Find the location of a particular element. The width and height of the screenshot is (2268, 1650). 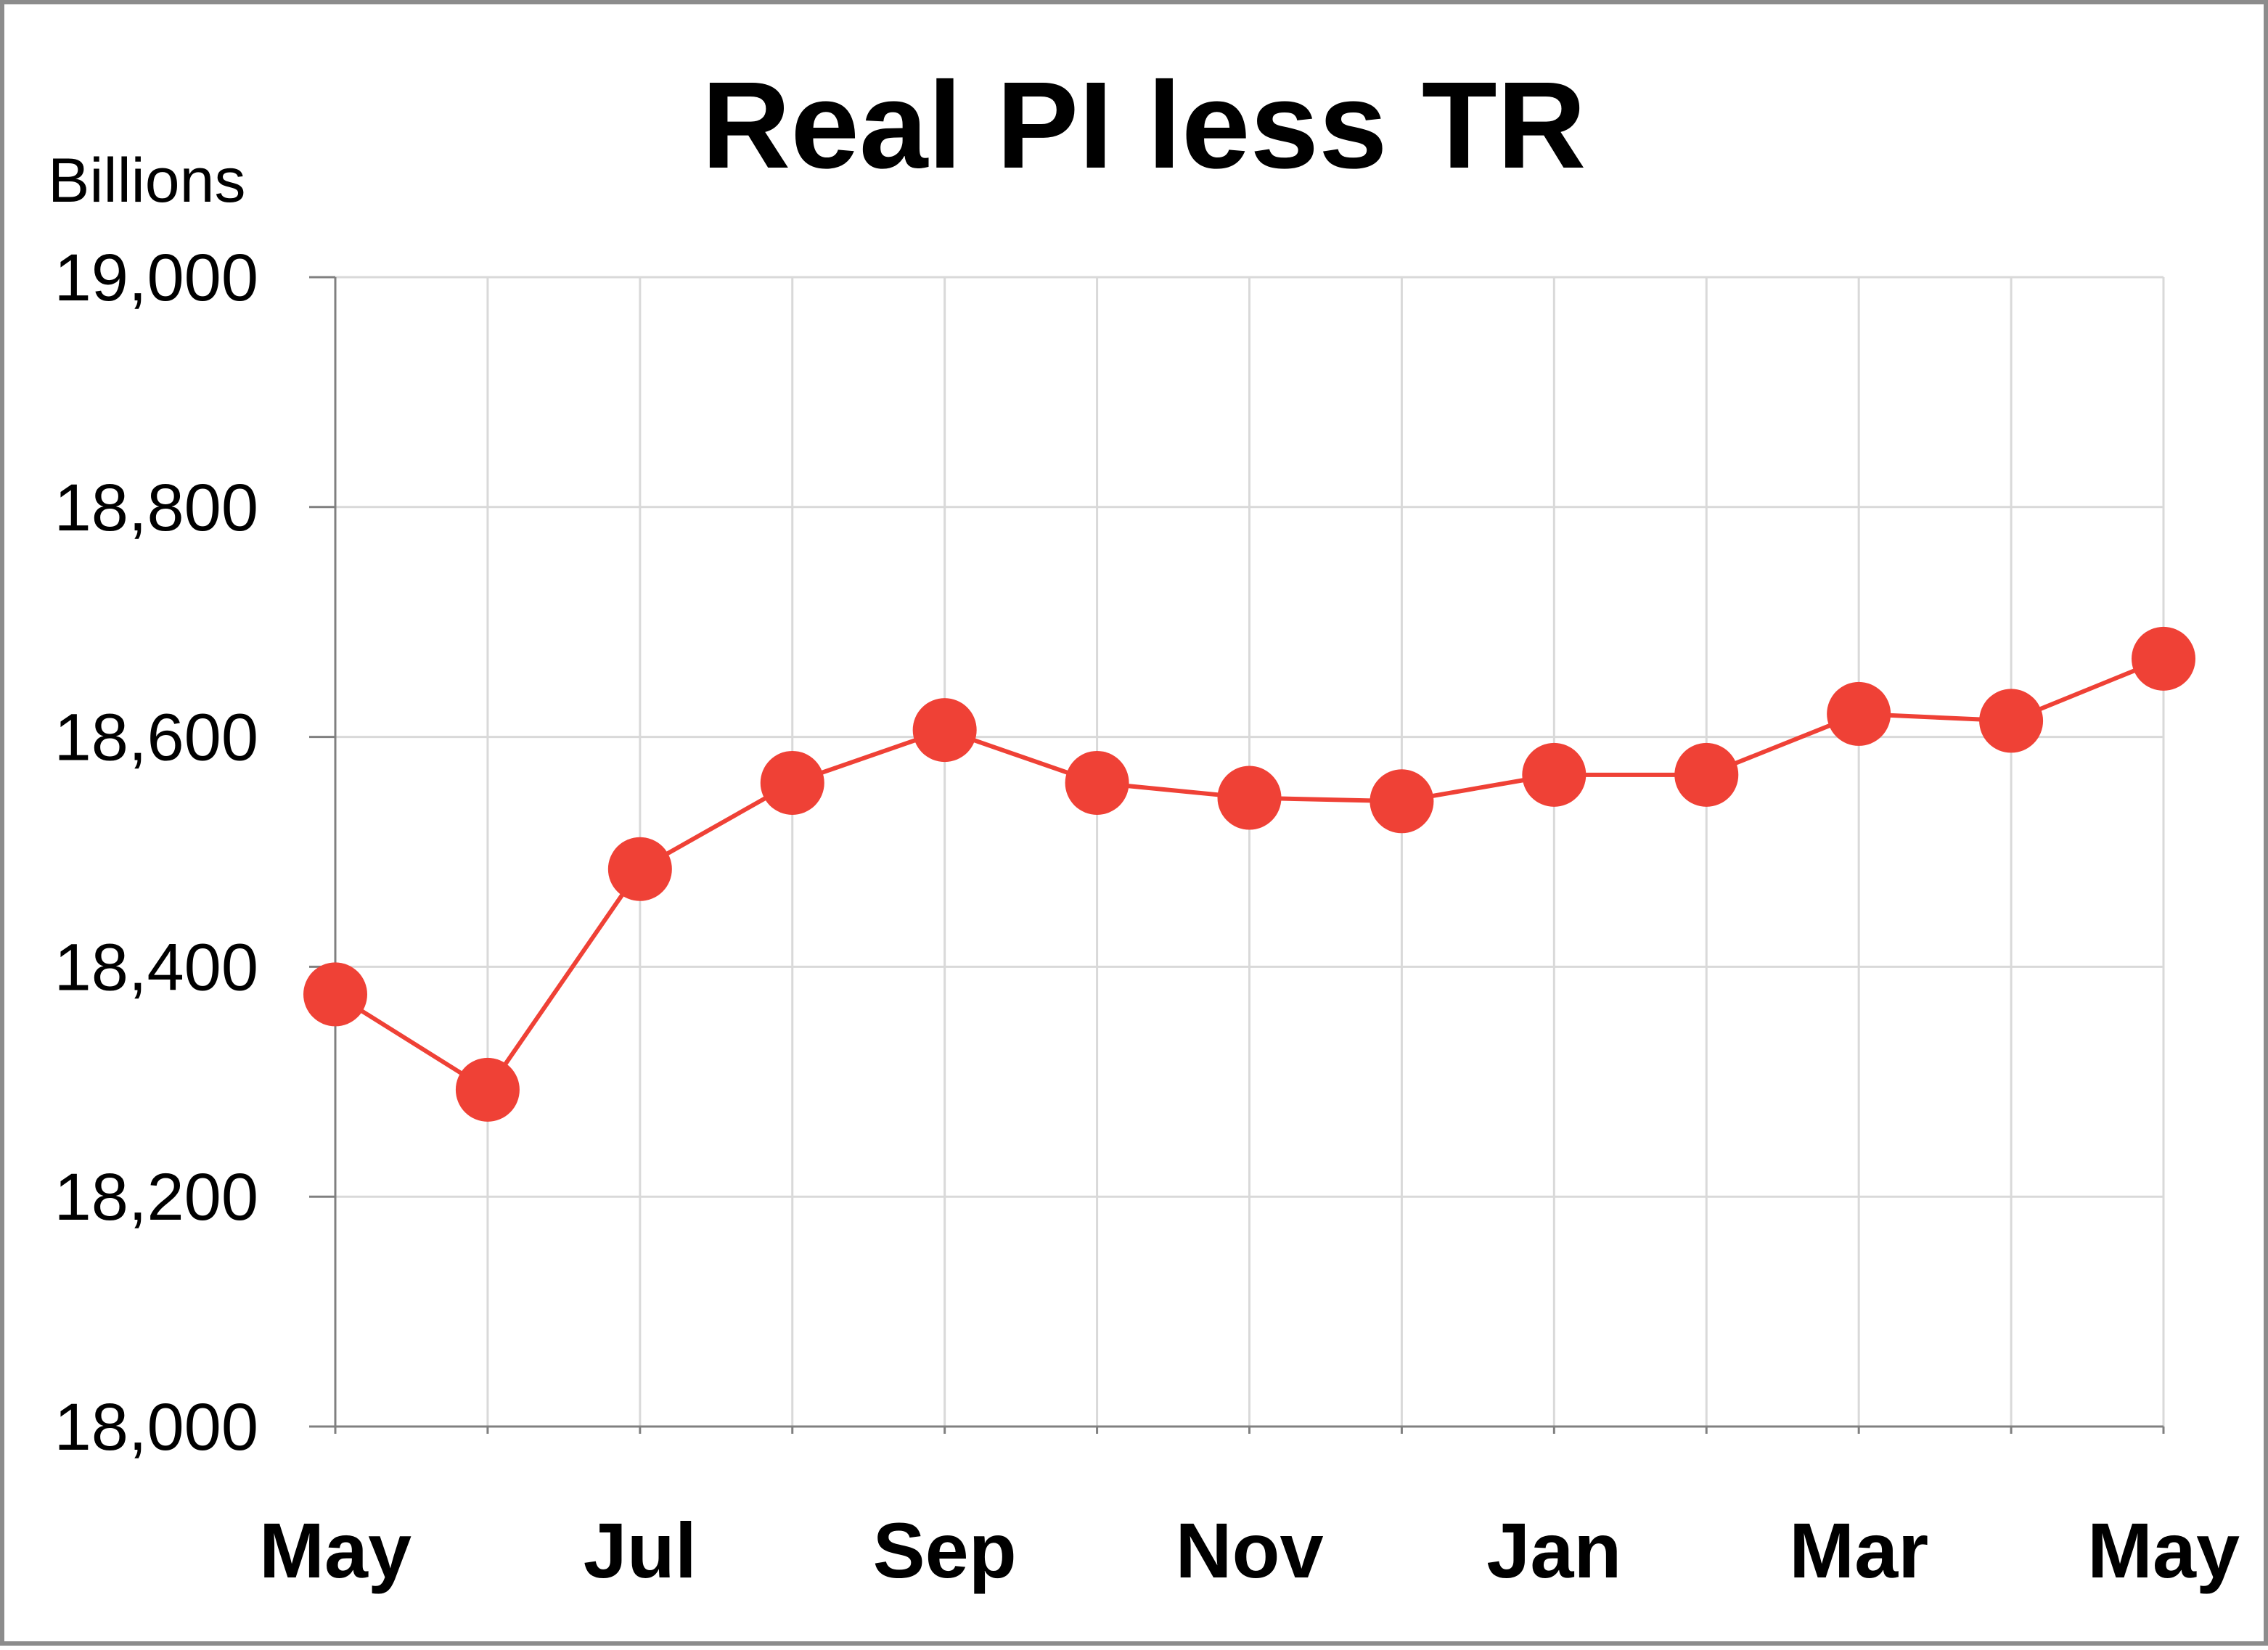

x-axis-ticks: May Jul Sep Nov Jan Mar May is located at coordinates (1249, 1550).